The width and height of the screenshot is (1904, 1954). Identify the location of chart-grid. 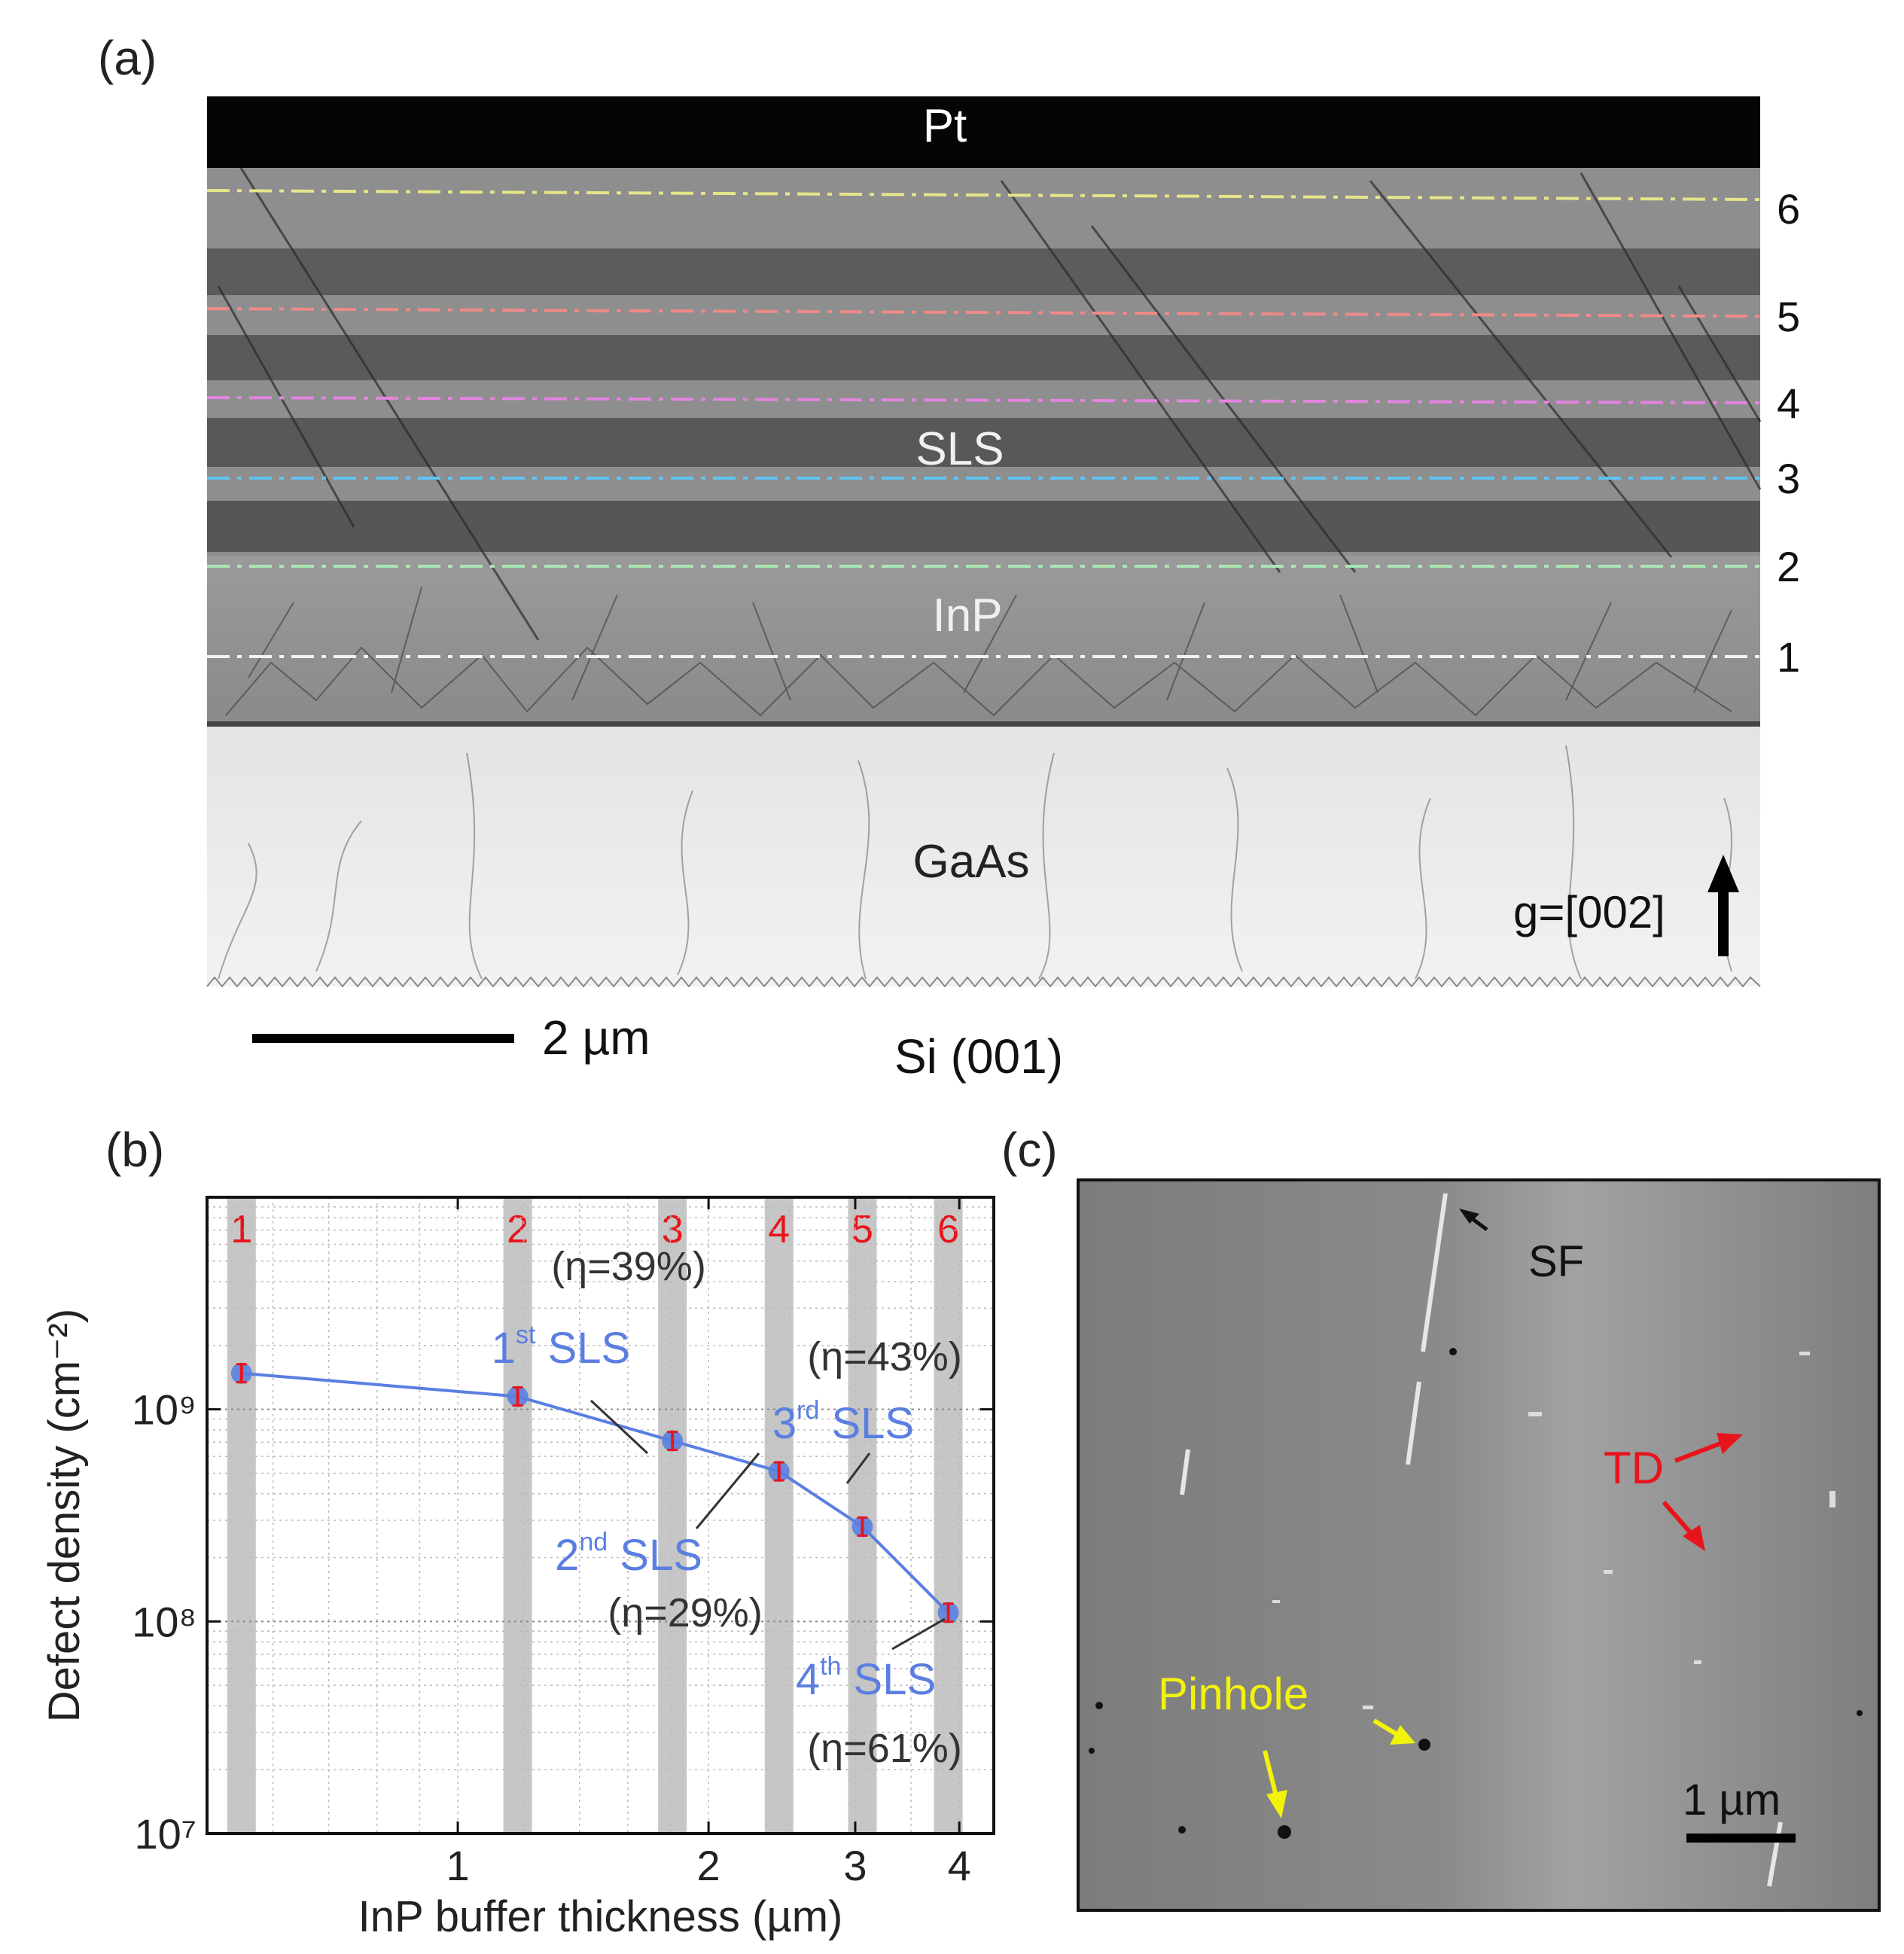
(600, 1515).